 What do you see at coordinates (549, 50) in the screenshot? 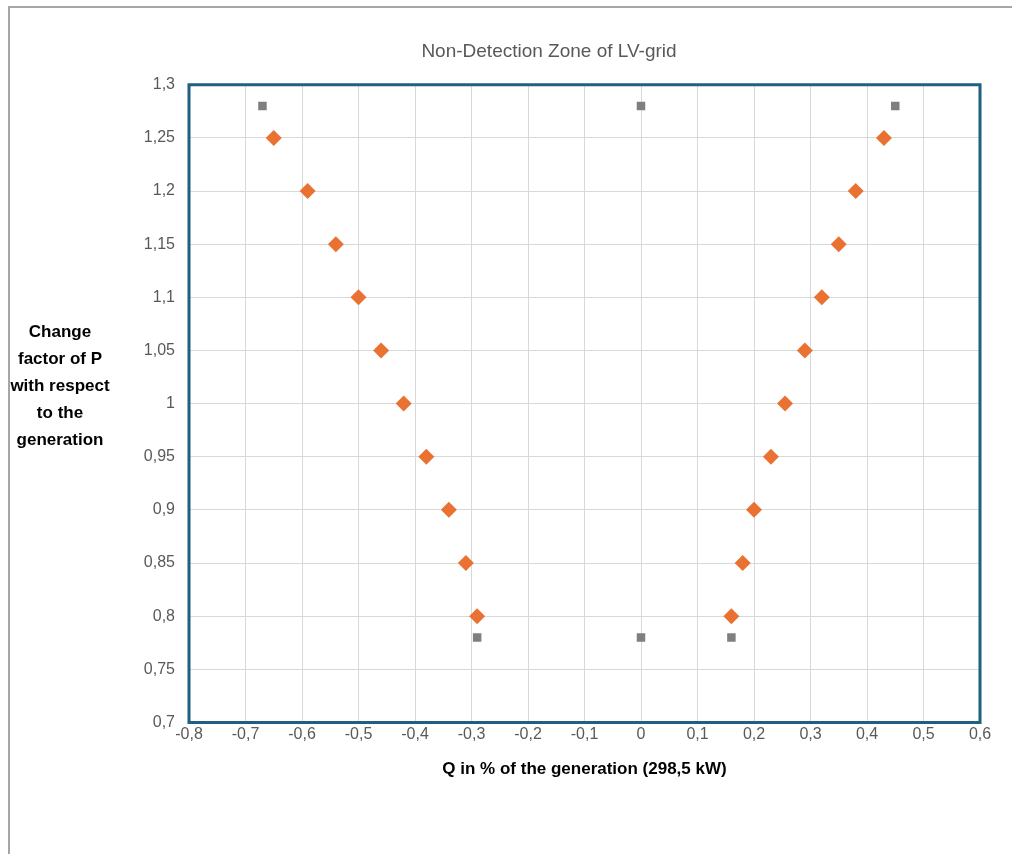
I see `chart-title: Non-Detection Zone of LV-grid` at bounding box center [549, 50].